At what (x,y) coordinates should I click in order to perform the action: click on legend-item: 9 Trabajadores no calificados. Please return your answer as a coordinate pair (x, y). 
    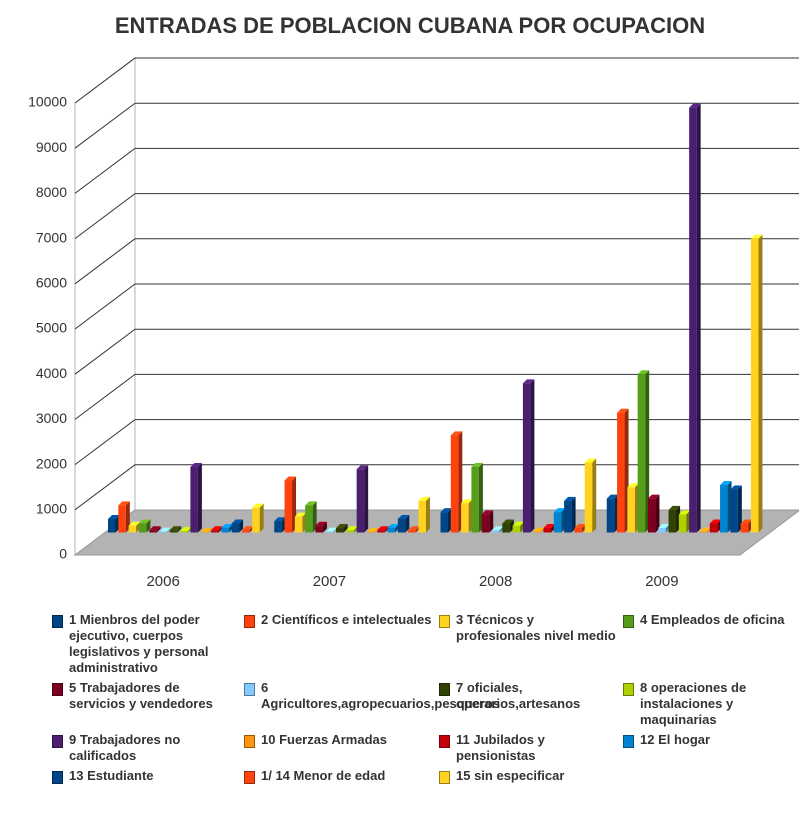
    Looking at the image, I should click on (148, 748).